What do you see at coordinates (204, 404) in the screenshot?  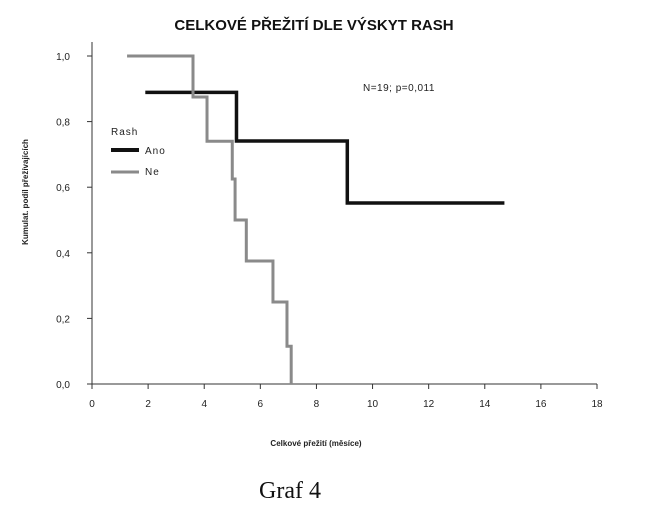 I see `x-tick-label: 4` at bounding box center [204, 404].